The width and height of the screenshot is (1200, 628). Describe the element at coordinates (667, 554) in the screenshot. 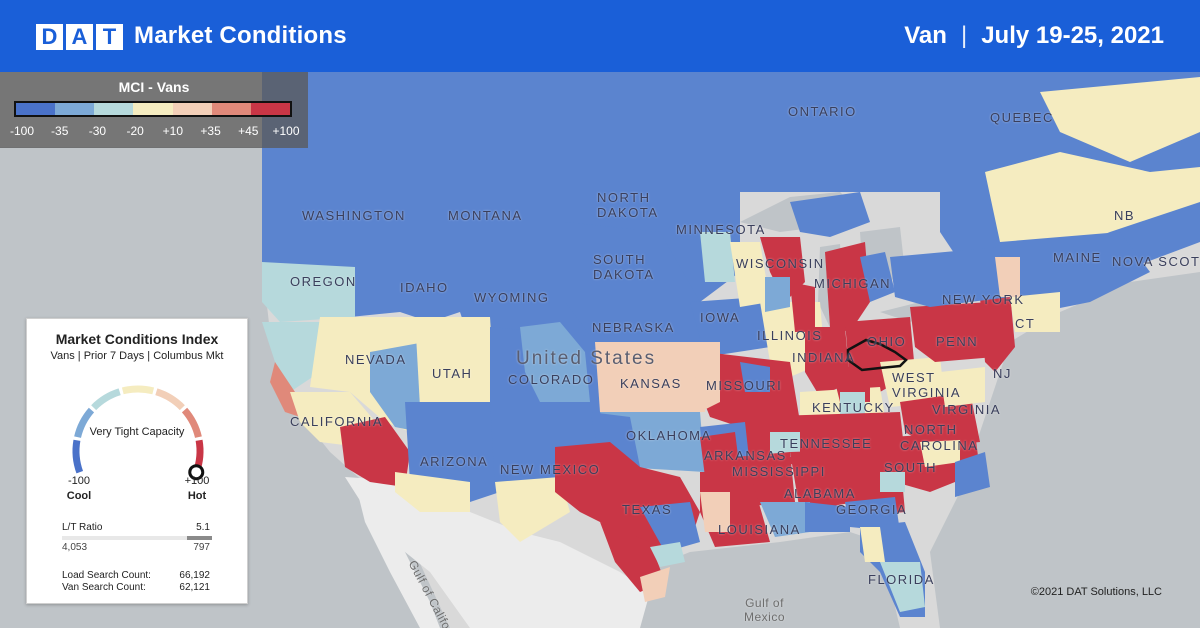

I see `region-texas-coast` at that location.